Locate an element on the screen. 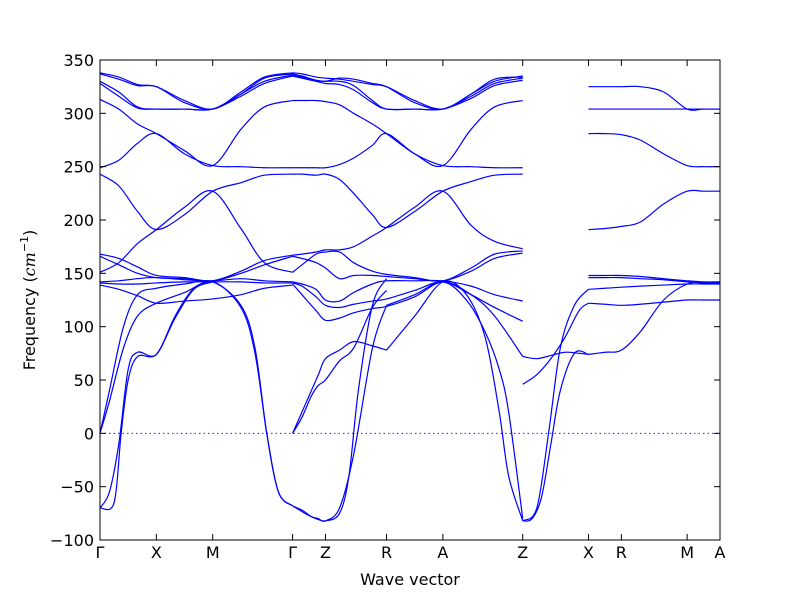 Image resolution: width=800 pixels, height=604 pixels. y-tick-label: −100 is located at coordinates (72, 540).